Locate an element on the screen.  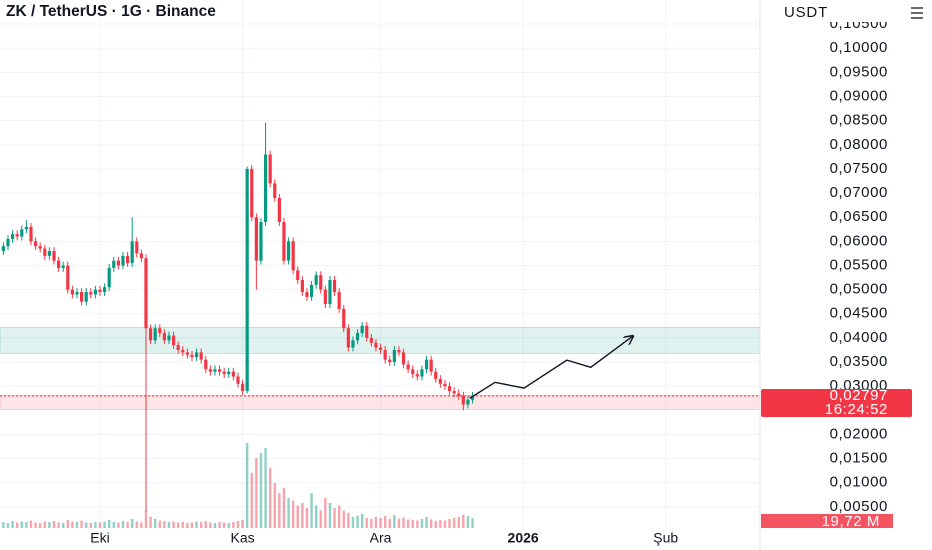
y-tick-label: 0,08000 is located at coordinates (859, 144).